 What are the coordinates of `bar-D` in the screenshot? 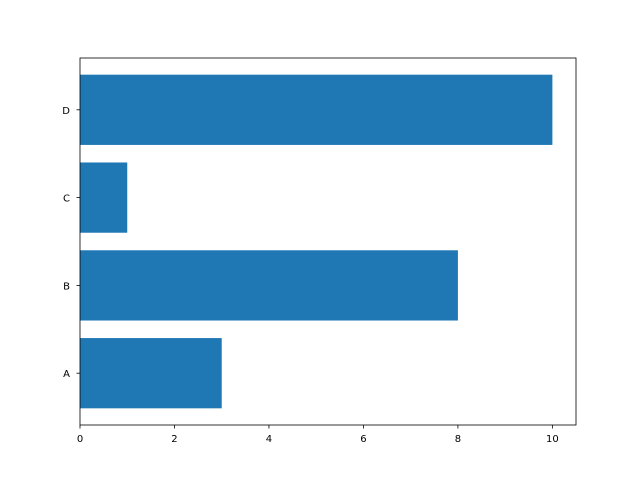 It's located at (316, 109).